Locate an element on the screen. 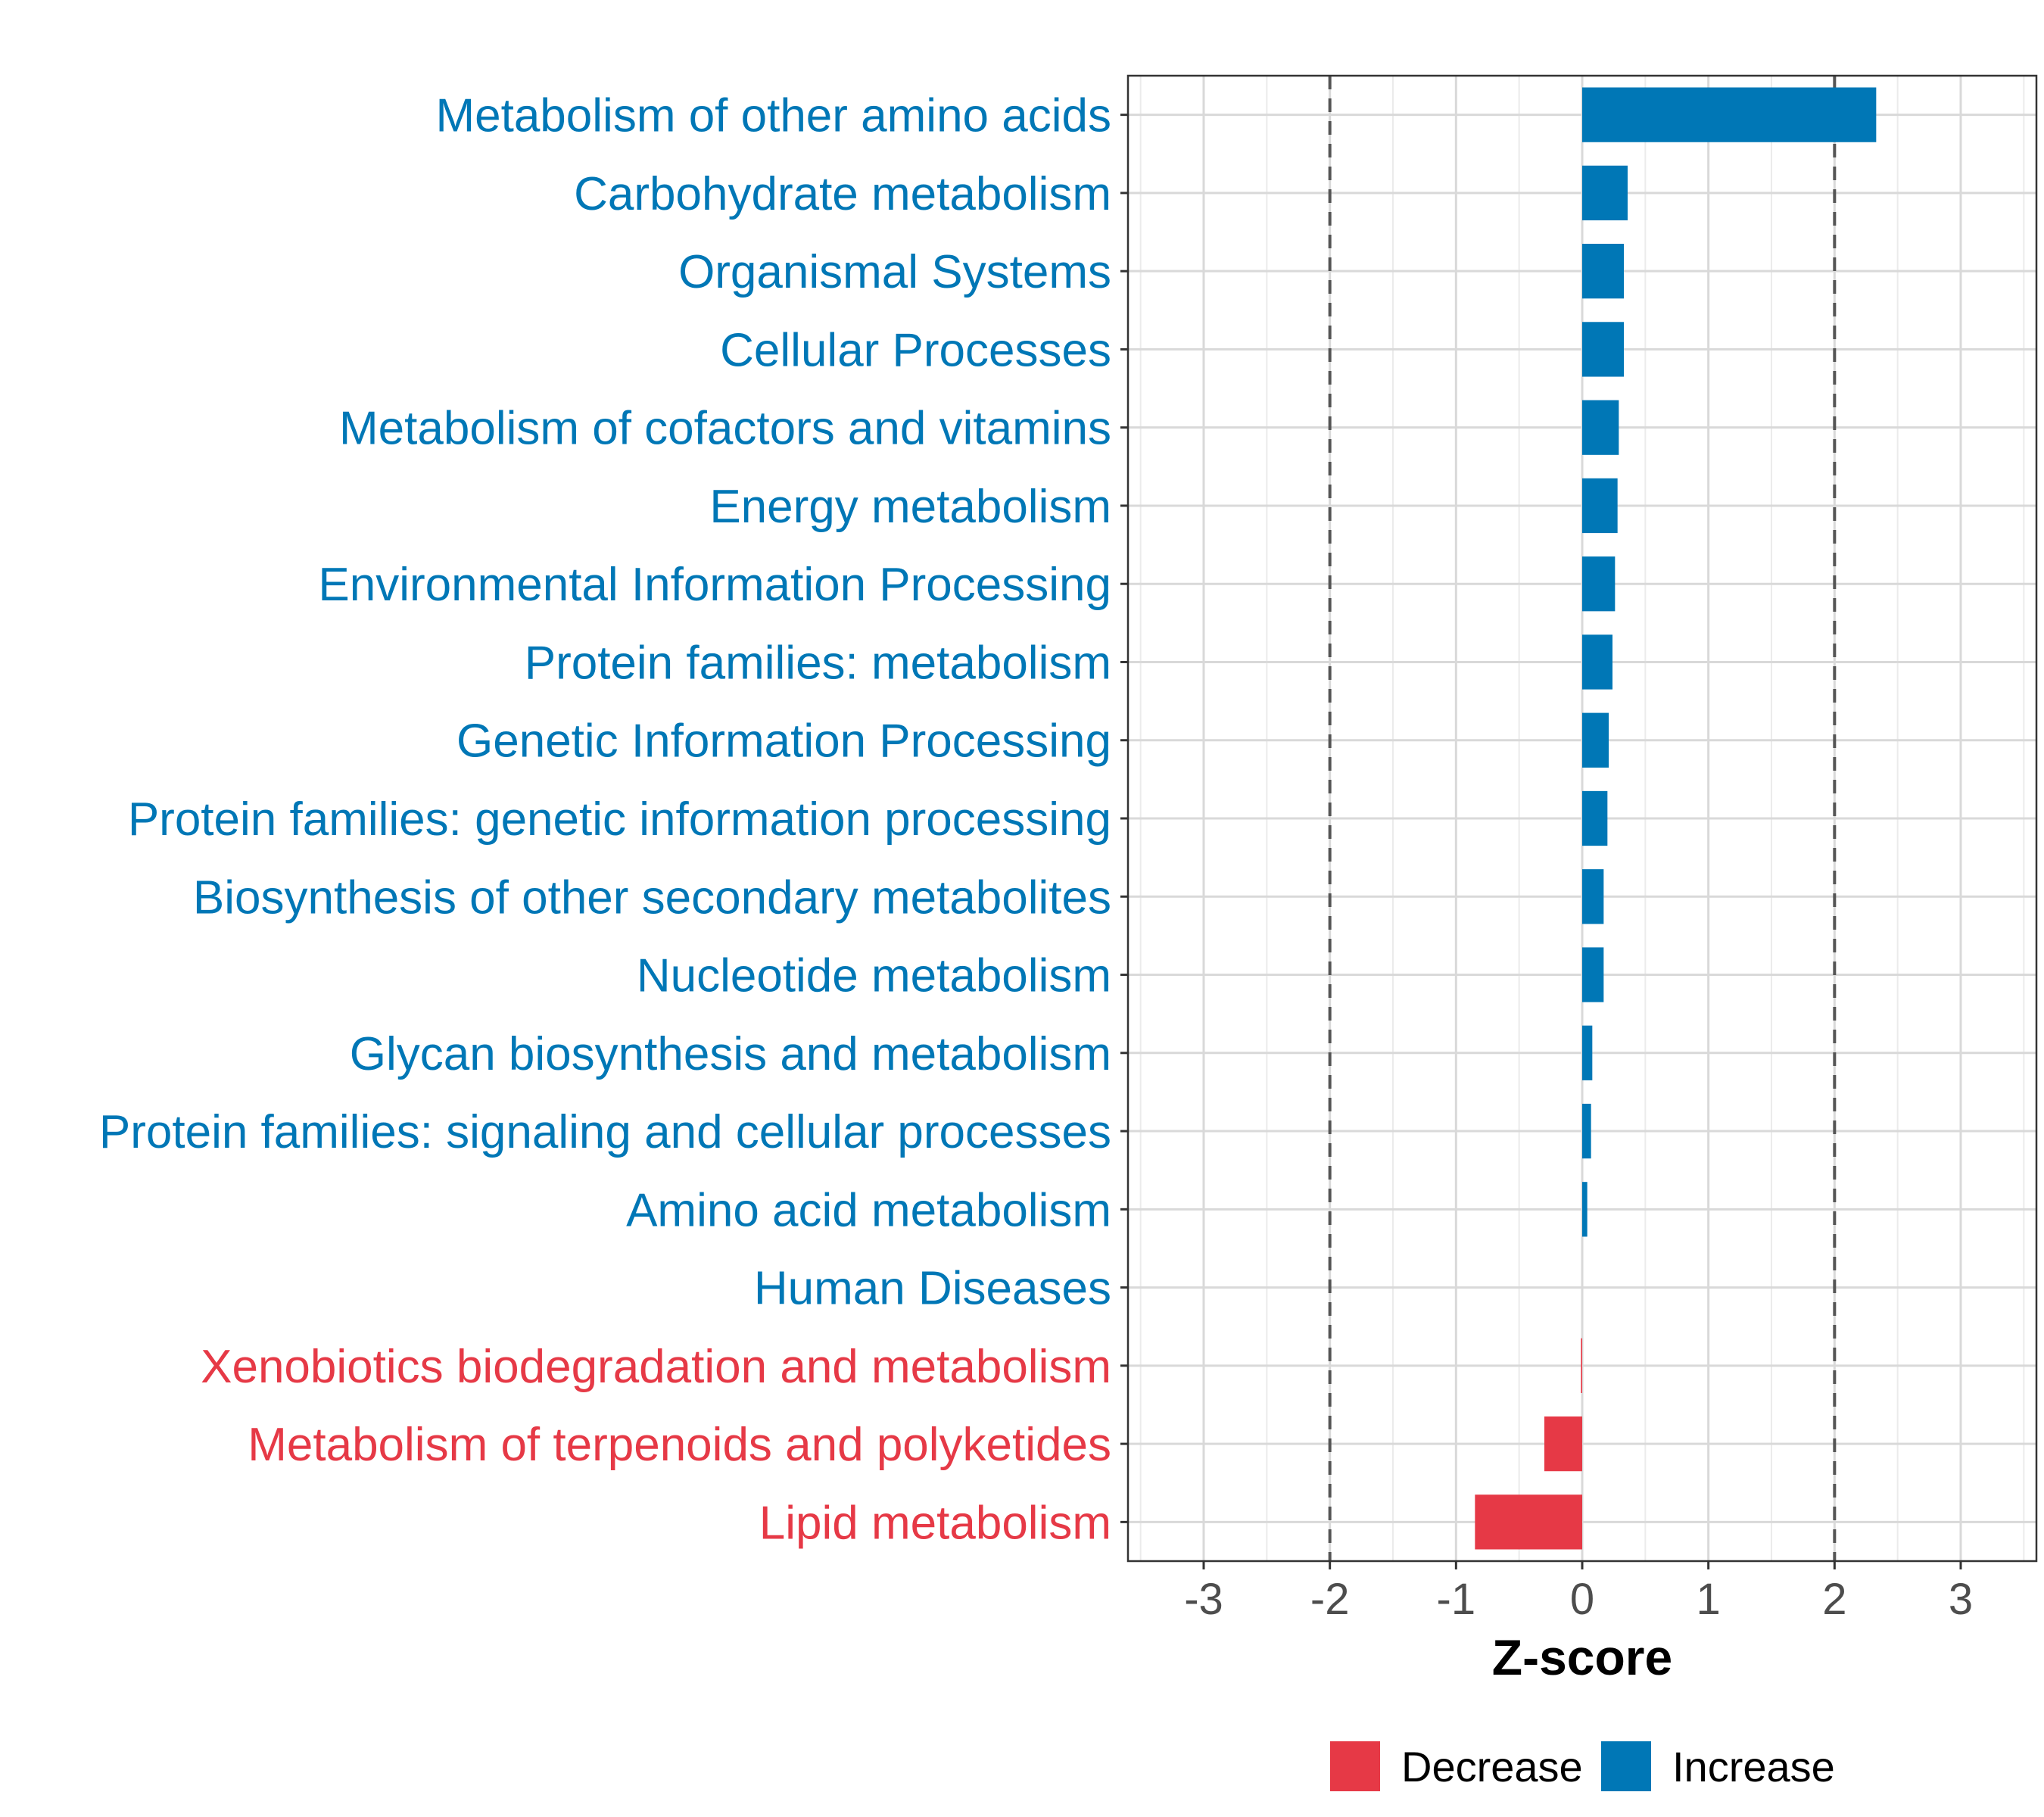 Image resolution: width=2044 pixels, height=1817 pixels. legend-label: Decrease is located at coordinates (1492, 1767).